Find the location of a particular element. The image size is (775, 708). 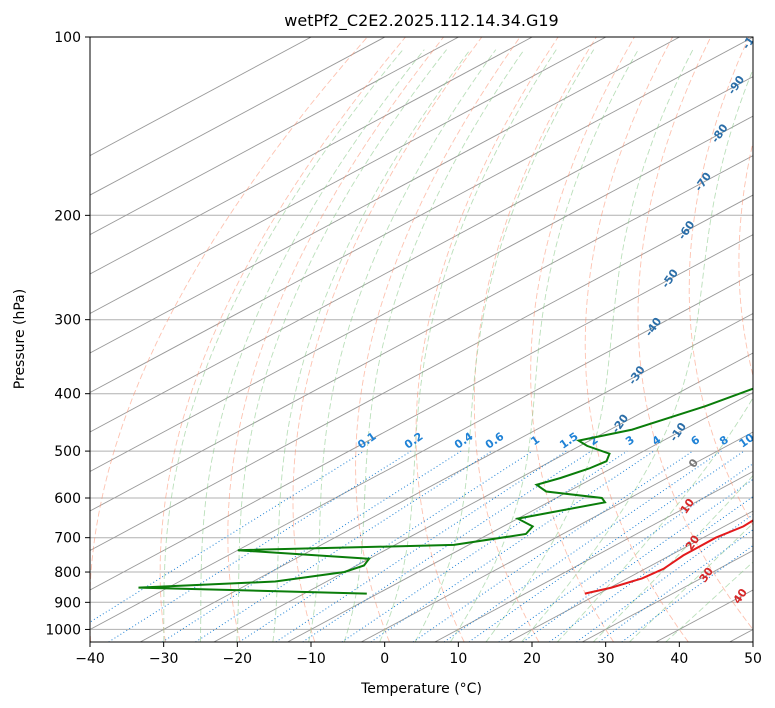

y-axis-label: Pressure (hPa) is located at coordinates (20, 339).